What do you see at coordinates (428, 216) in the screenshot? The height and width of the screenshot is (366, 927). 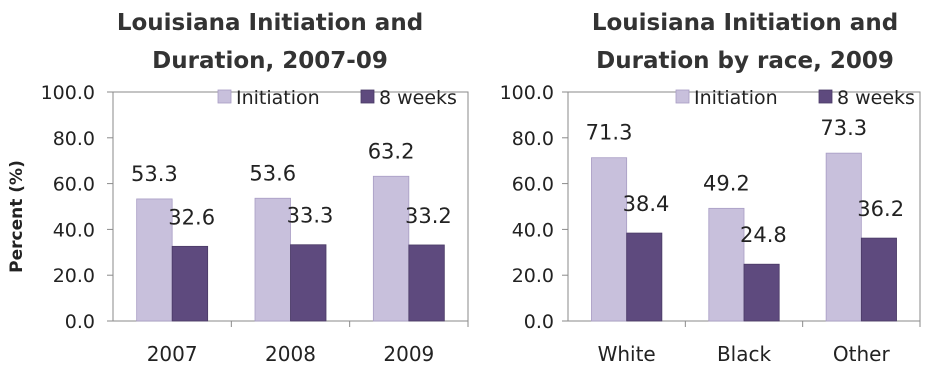 I see `data-label: 33.2` at bounding box center [428, 216].